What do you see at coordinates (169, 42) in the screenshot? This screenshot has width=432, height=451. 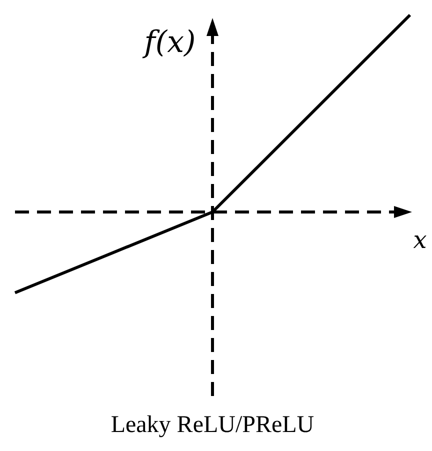 I see `y-axis-title: f(x)` at bounding box center [169, 42].